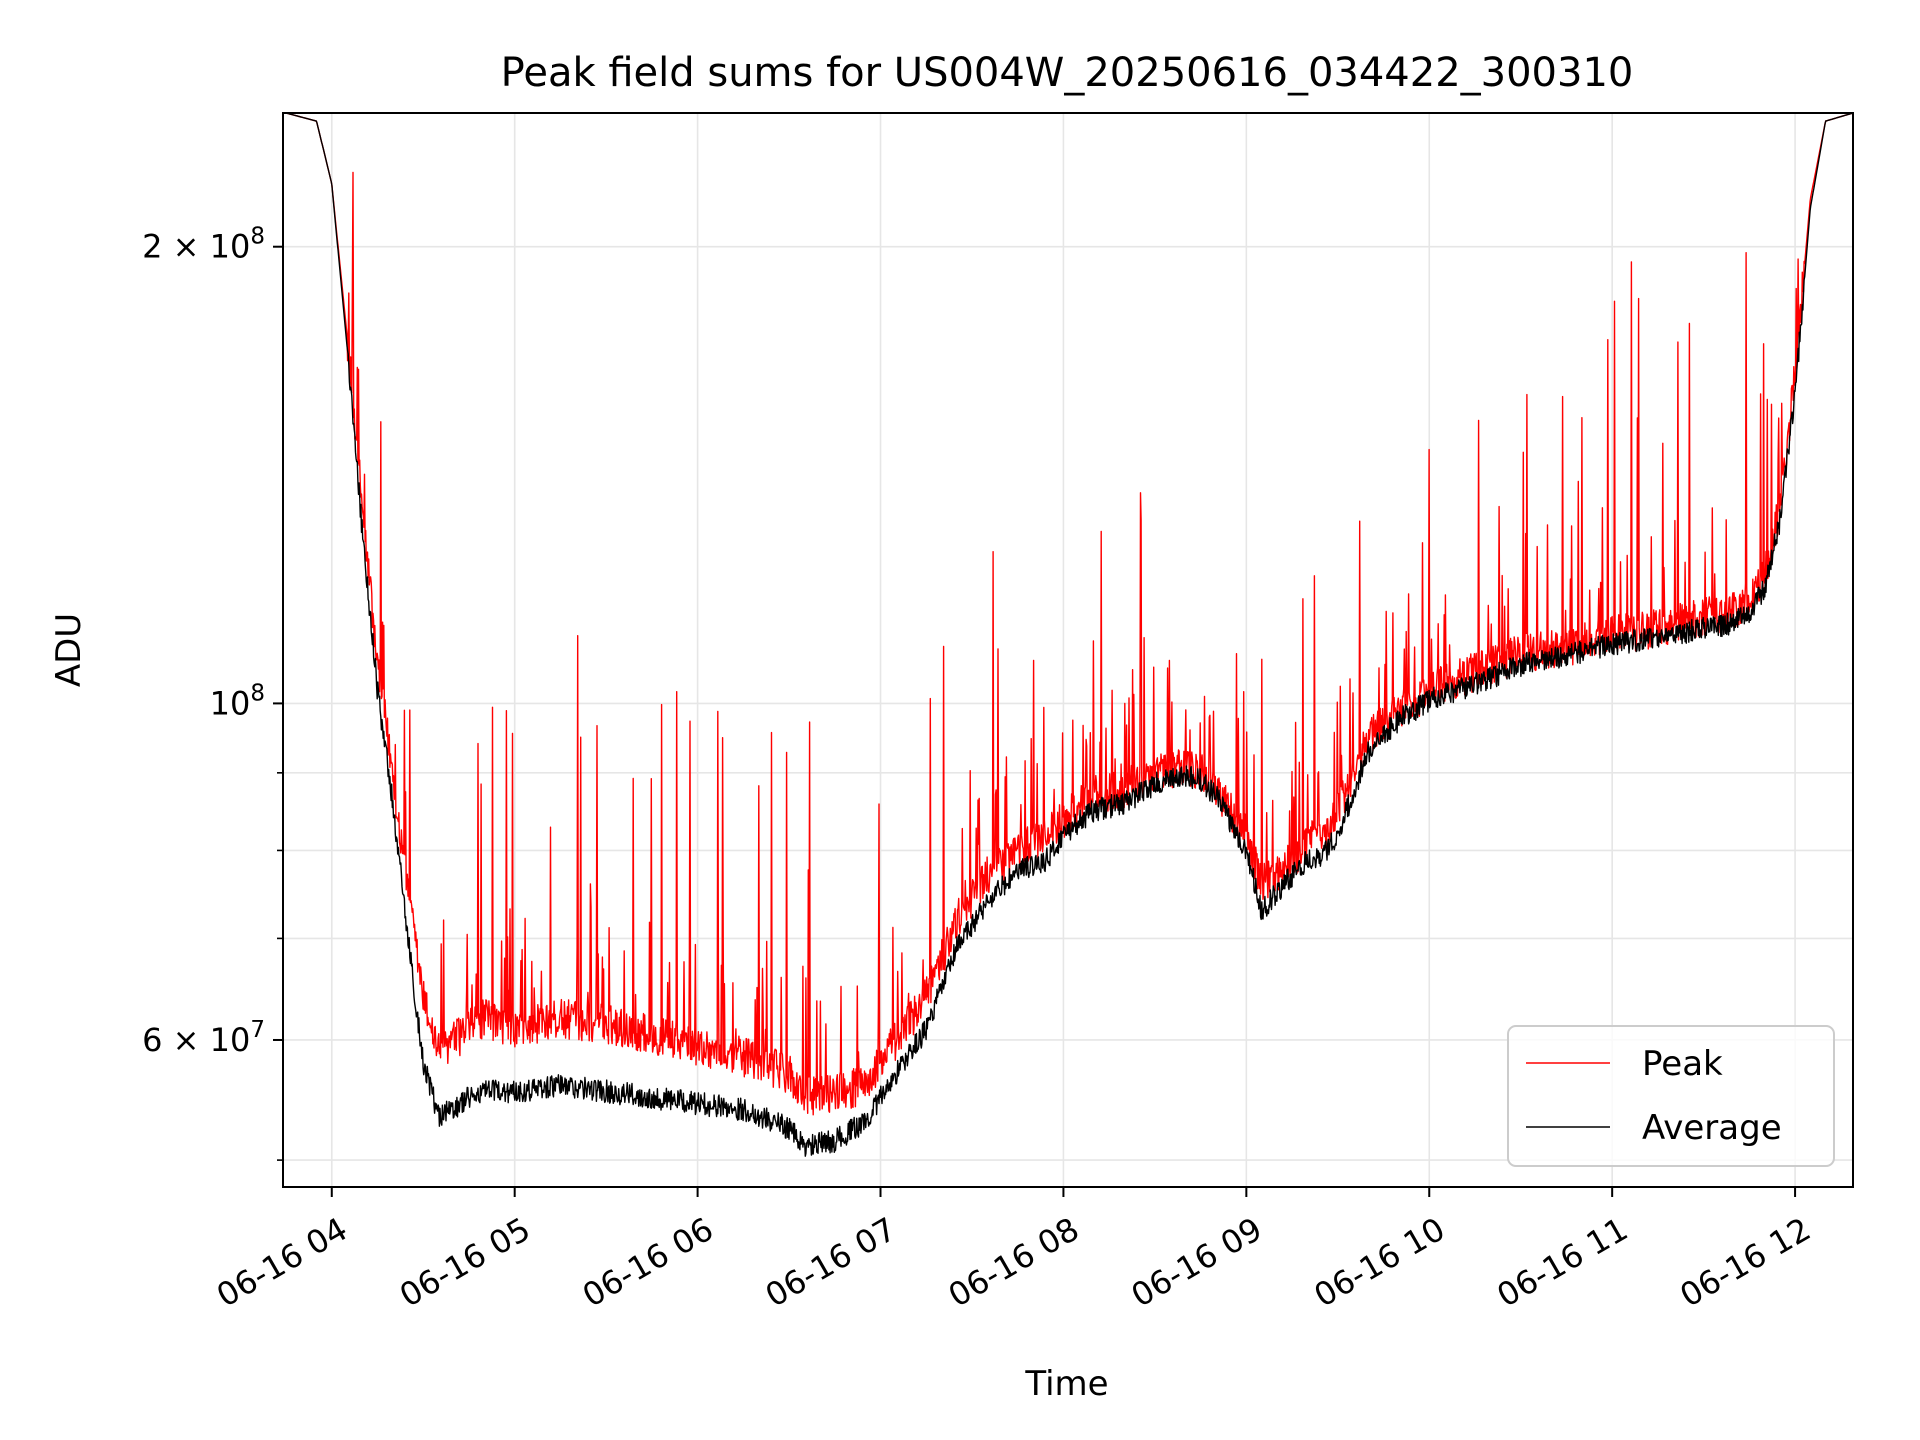 The height and width of the screenshot is (1440, 1920). I want to click on y-tick-label: 6 × 107, so click(203, 1038).